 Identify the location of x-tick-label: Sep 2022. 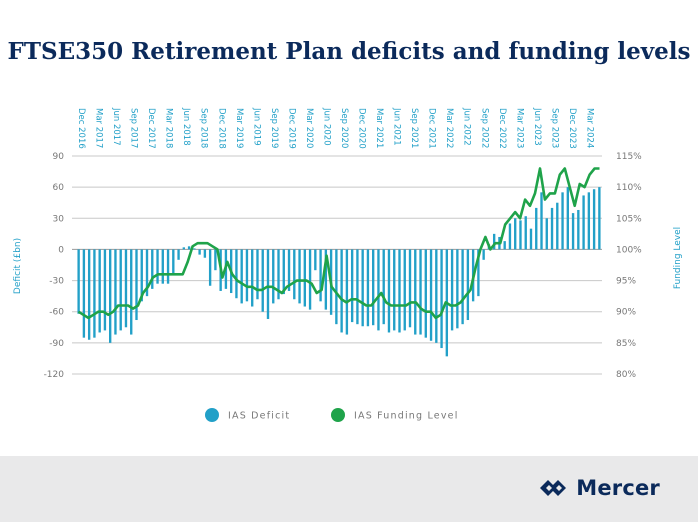
(484, 128).